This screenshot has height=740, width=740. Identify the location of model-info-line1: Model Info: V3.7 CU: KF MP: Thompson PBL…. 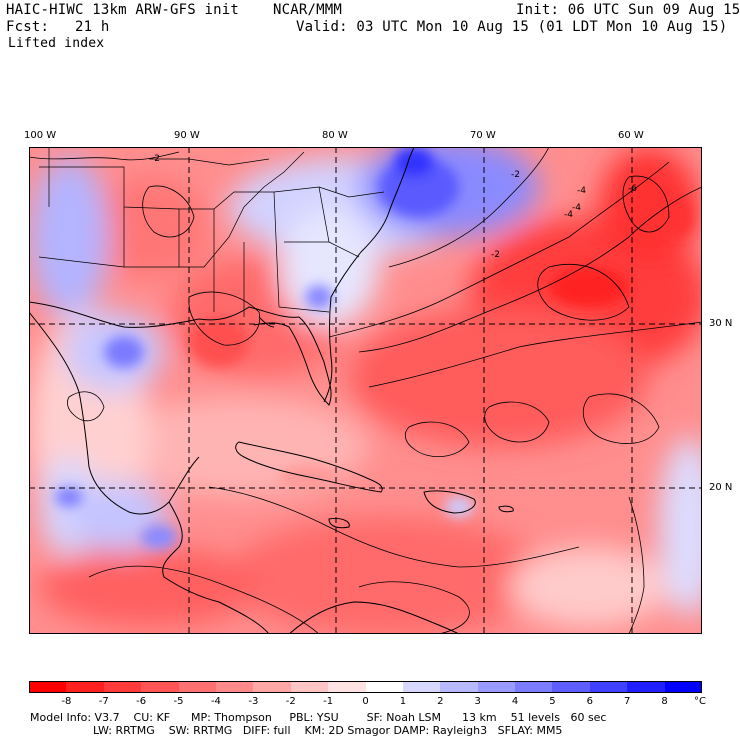
(318, 717).